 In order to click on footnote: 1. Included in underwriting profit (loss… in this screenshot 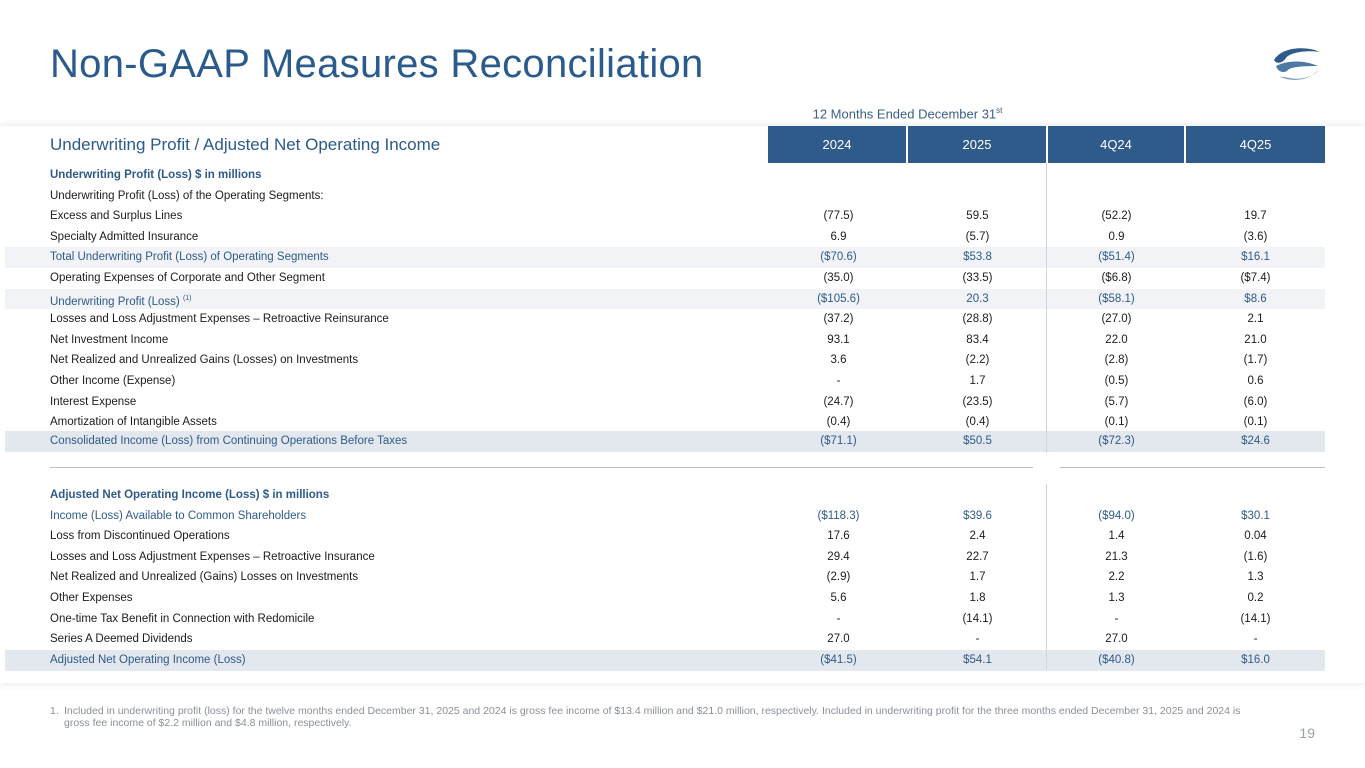, I will do `click(650, 717)`.